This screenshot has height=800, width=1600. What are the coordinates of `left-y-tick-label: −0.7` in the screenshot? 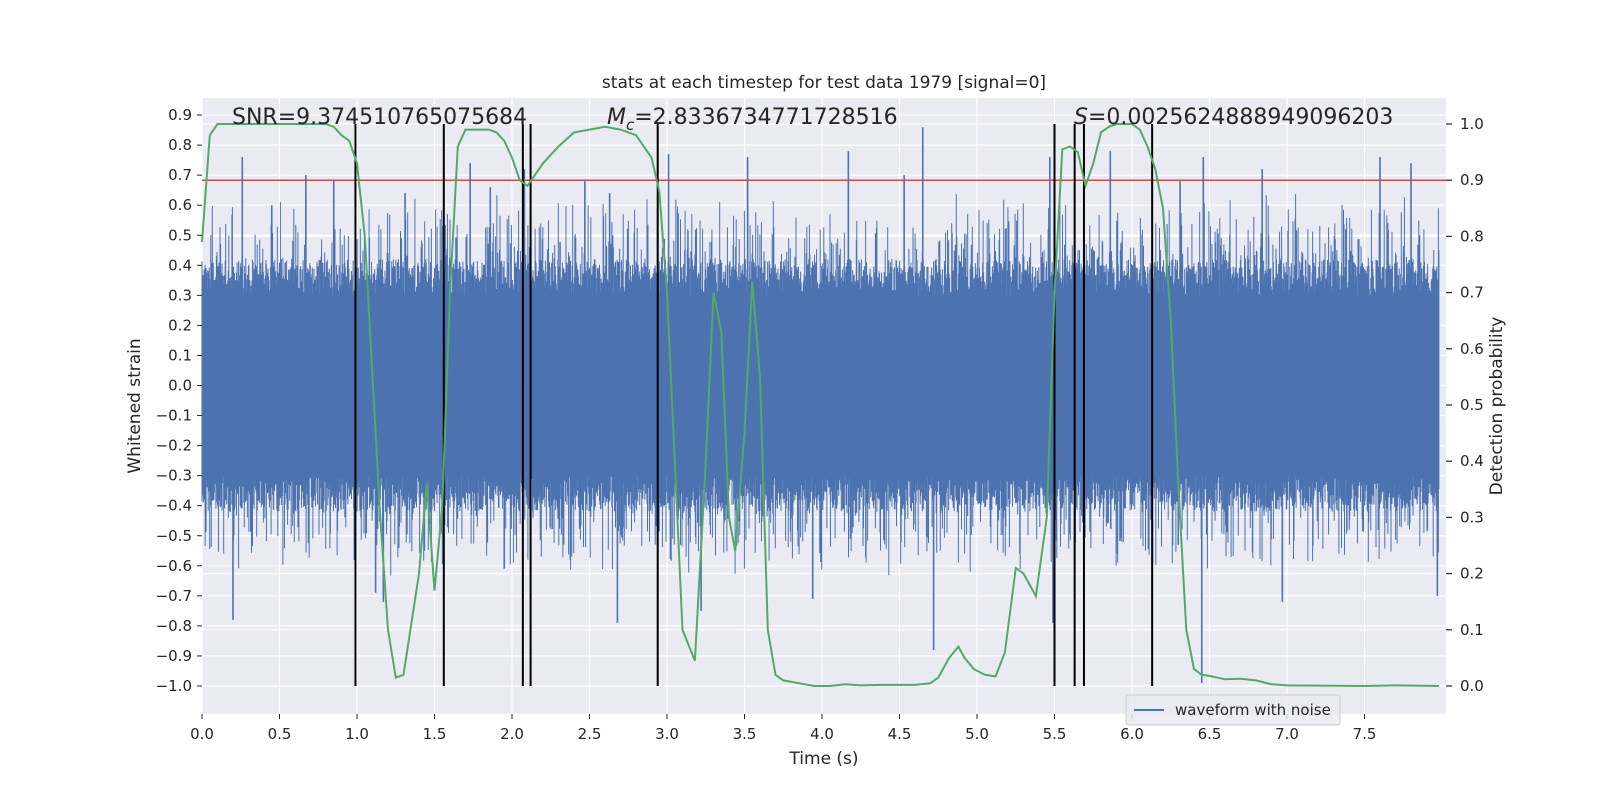 It's located at (174, 596).